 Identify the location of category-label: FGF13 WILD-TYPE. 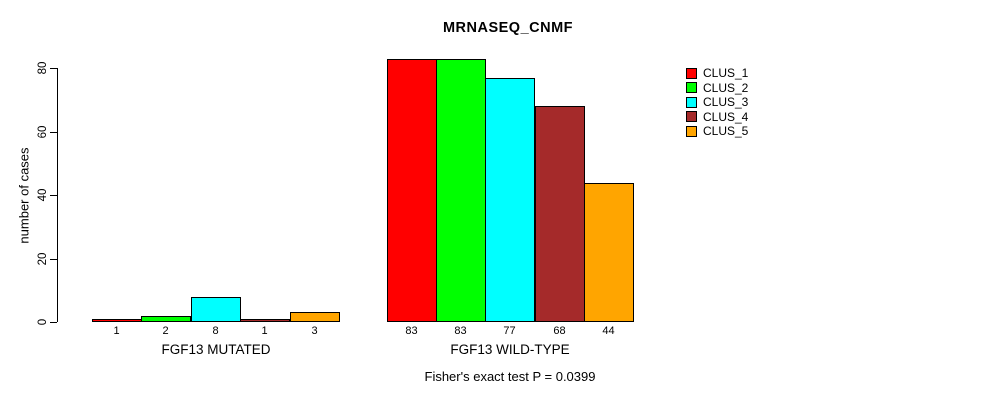
(510, 349).